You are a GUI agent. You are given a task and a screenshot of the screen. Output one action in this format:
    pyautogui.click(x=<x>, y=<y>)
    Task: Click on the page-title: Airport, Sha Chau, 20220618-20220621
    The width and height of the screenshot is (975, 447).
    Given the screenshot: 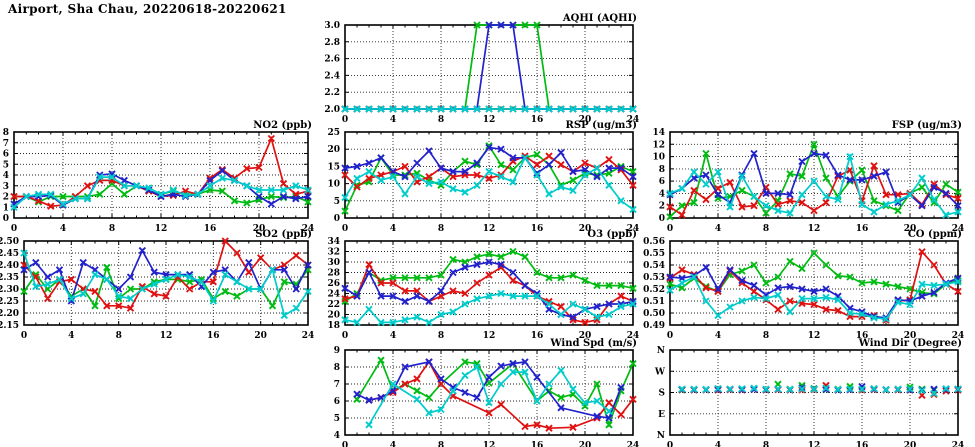 What is the action you would take?
    pyautogui.click(x=147, y=9)
    